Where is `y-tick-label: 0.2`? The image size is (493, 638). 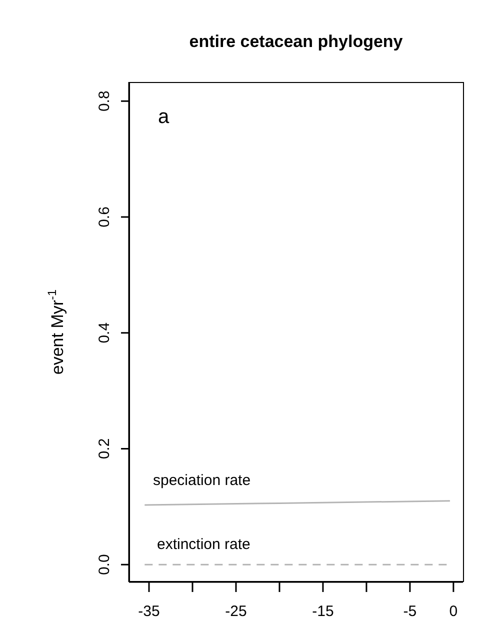 y-tick-label: 0.2 is located at coordinates (104, 449).